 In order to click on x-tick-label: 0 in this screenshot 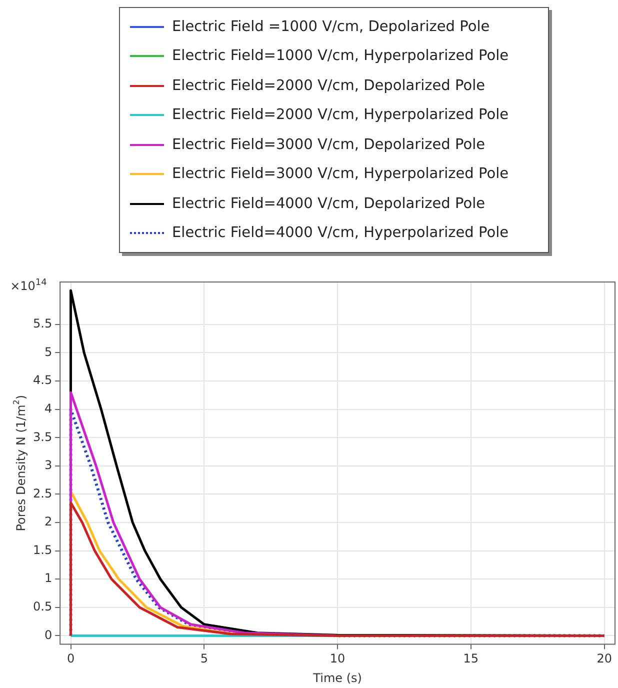, I will do `click(70, 659)`.